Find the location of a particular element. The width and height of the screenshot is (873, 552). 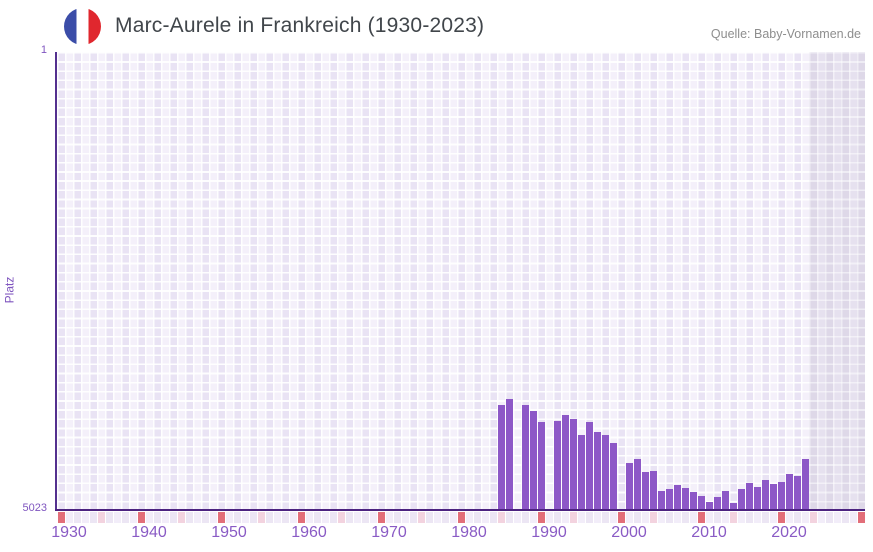

bottom-strip is located at coordinates (461, 517).